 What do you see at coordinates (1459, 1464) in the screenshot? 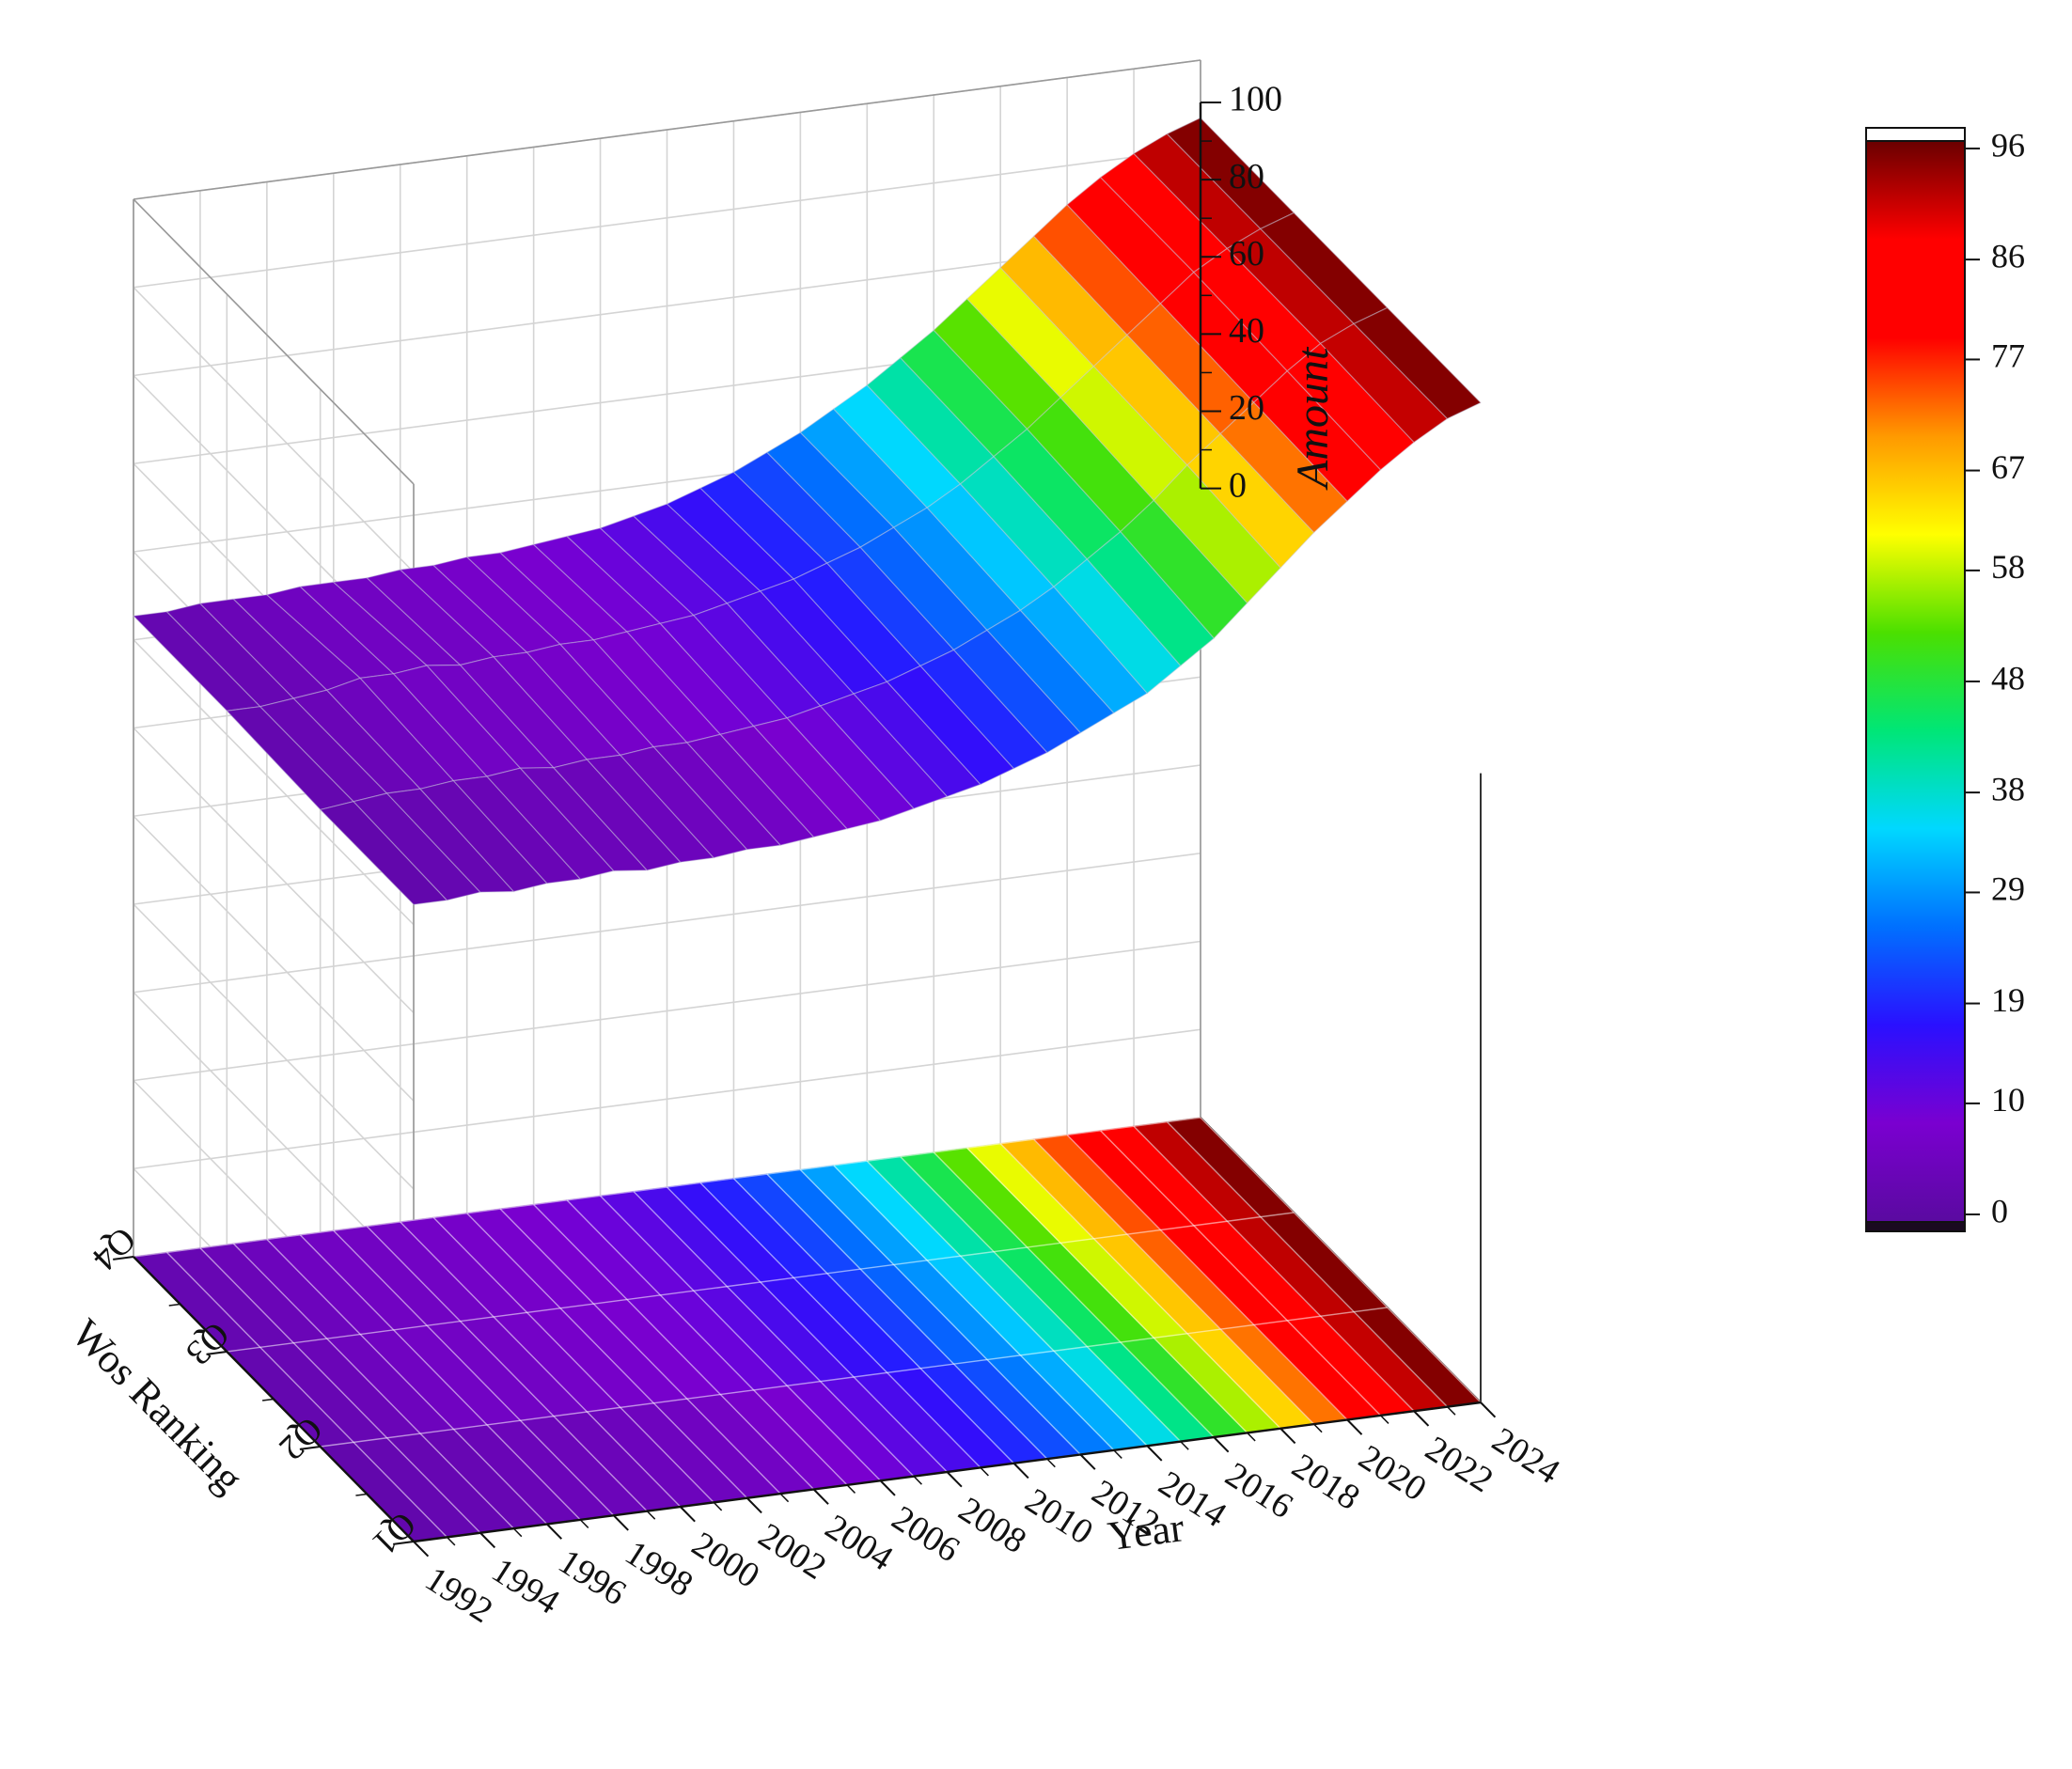
I see `year-tick-label: 2022` at bounding box center [1459, 1464].